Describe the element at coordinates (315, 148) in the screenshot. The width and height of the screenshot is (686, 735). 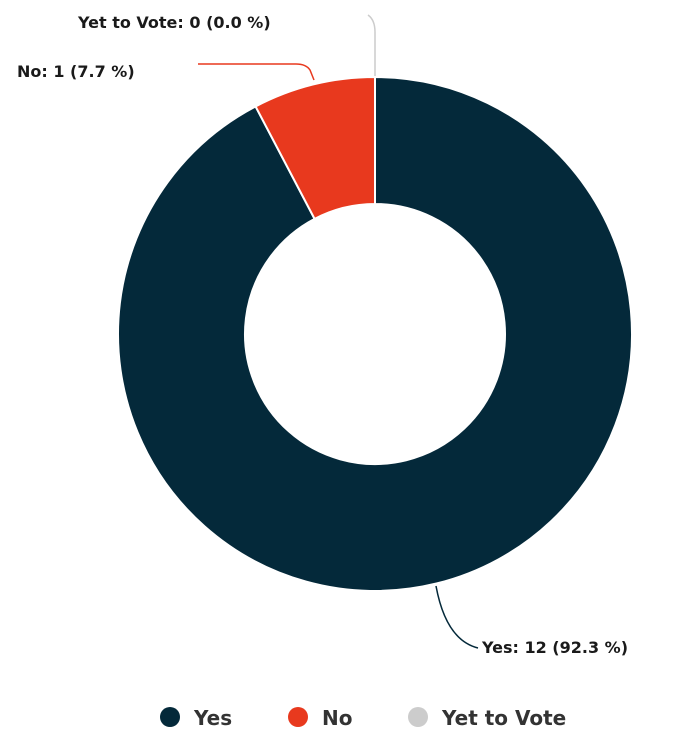
I see `slice-no` at that location.